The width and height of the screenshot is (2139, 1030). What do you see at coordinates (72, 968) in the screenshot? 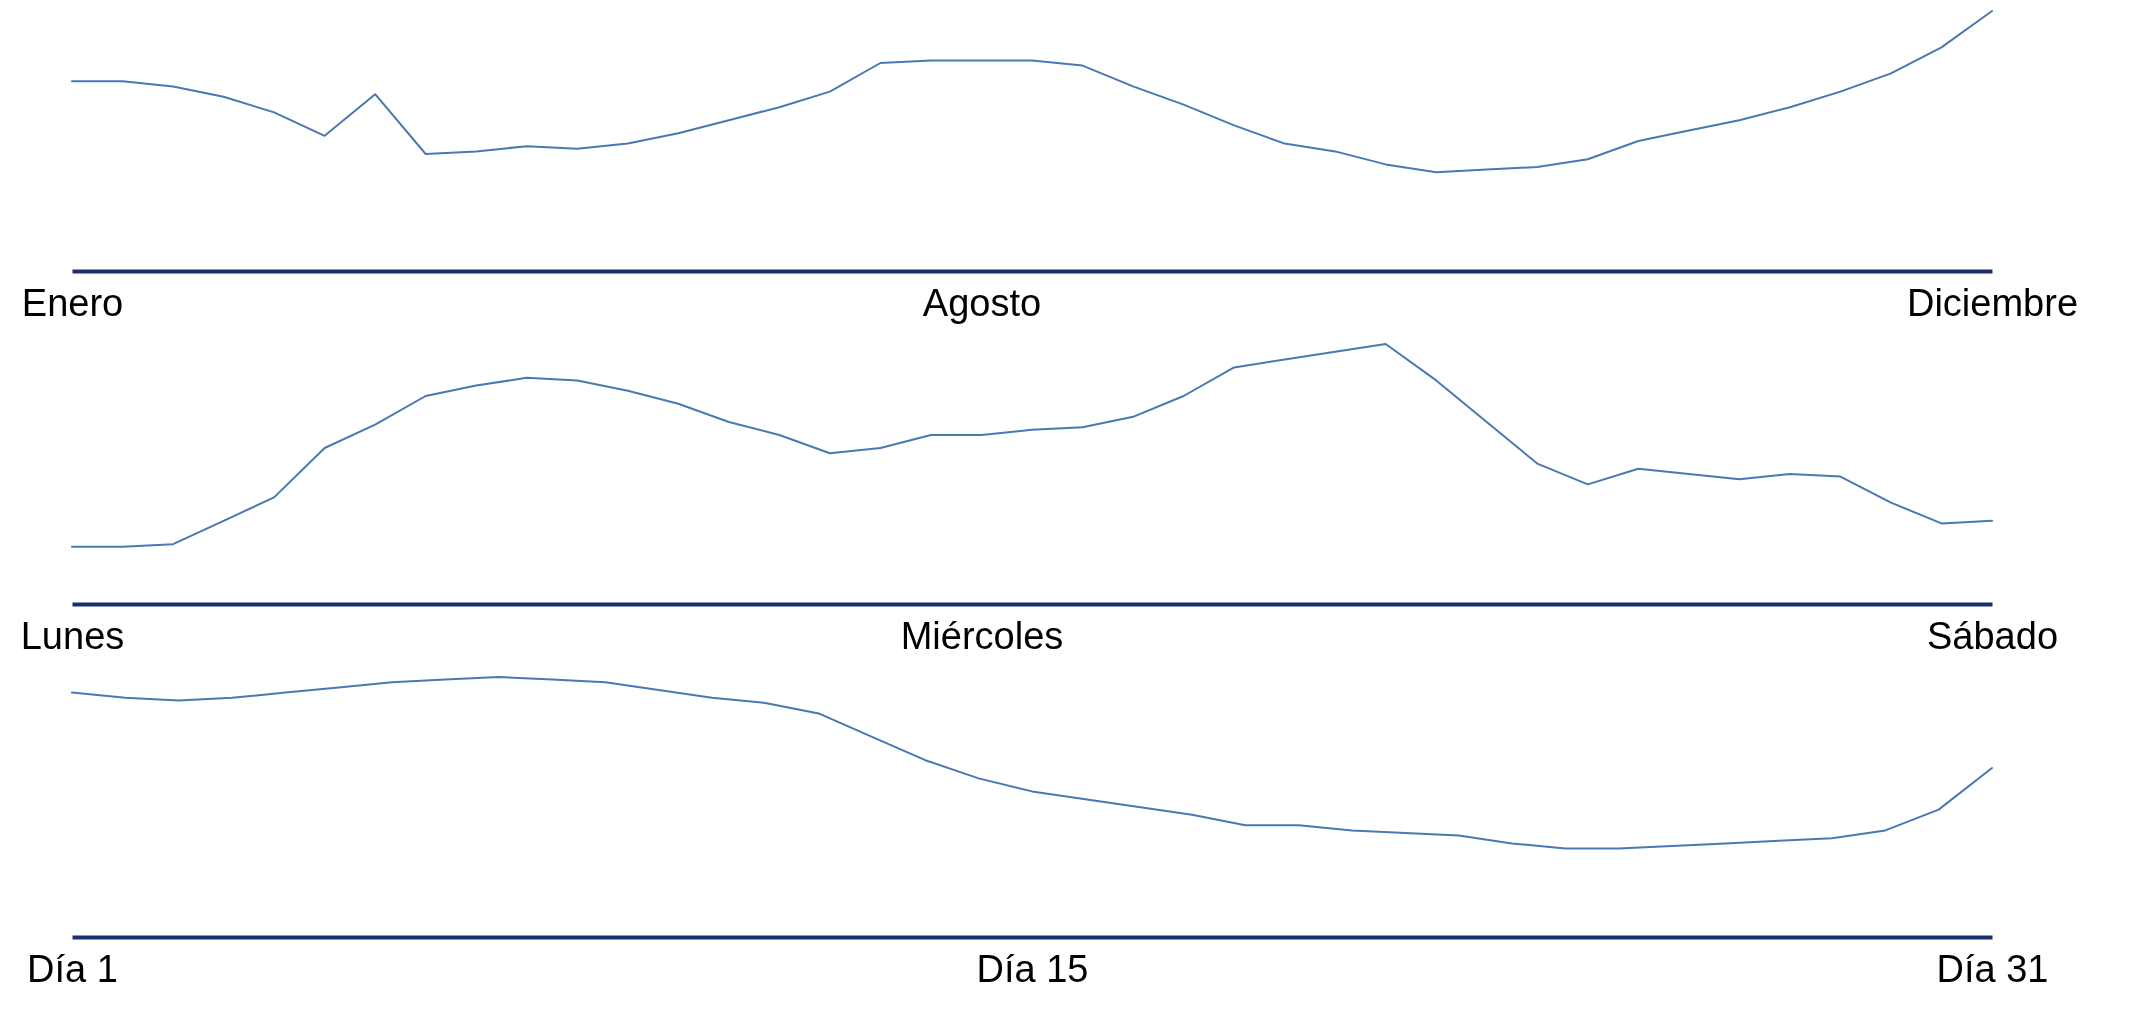
I see `x-tick-label: Día 1` at bounding box center [72, 968].